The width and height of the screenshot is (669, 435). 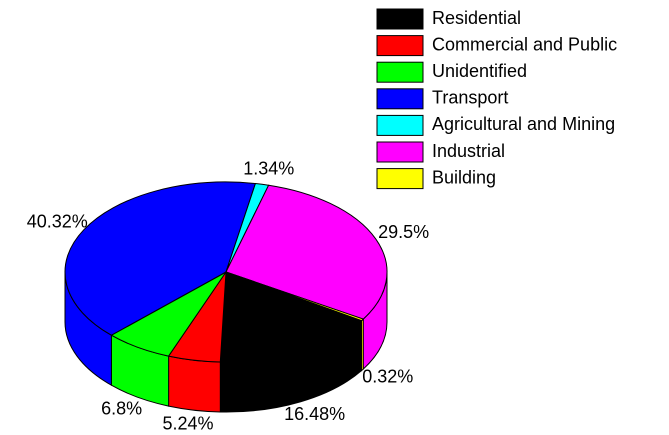 What do you see at coordinates (314, 414) in the screenshot?
I see `data-label: 16.48%` at bounding box center [314, 414].